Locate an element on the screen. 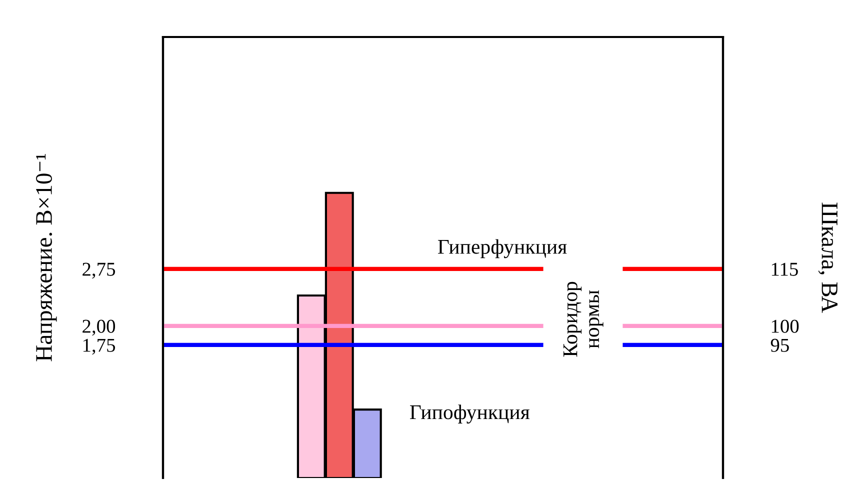 The image size is (867, 480). annotation: Гиперфункция is located at coordinates (502, 248).